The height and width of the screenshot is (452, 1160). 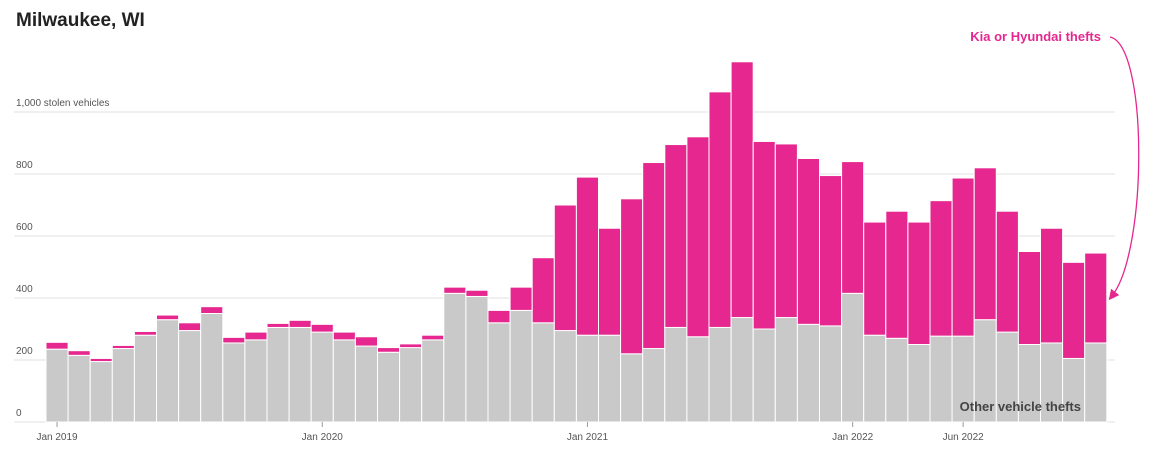 I want to click on x-axis-labels: Jan 2019 Jan 2020 Jan 2021 Jan 2022 Jun 2022, so click(x=510, y=432).